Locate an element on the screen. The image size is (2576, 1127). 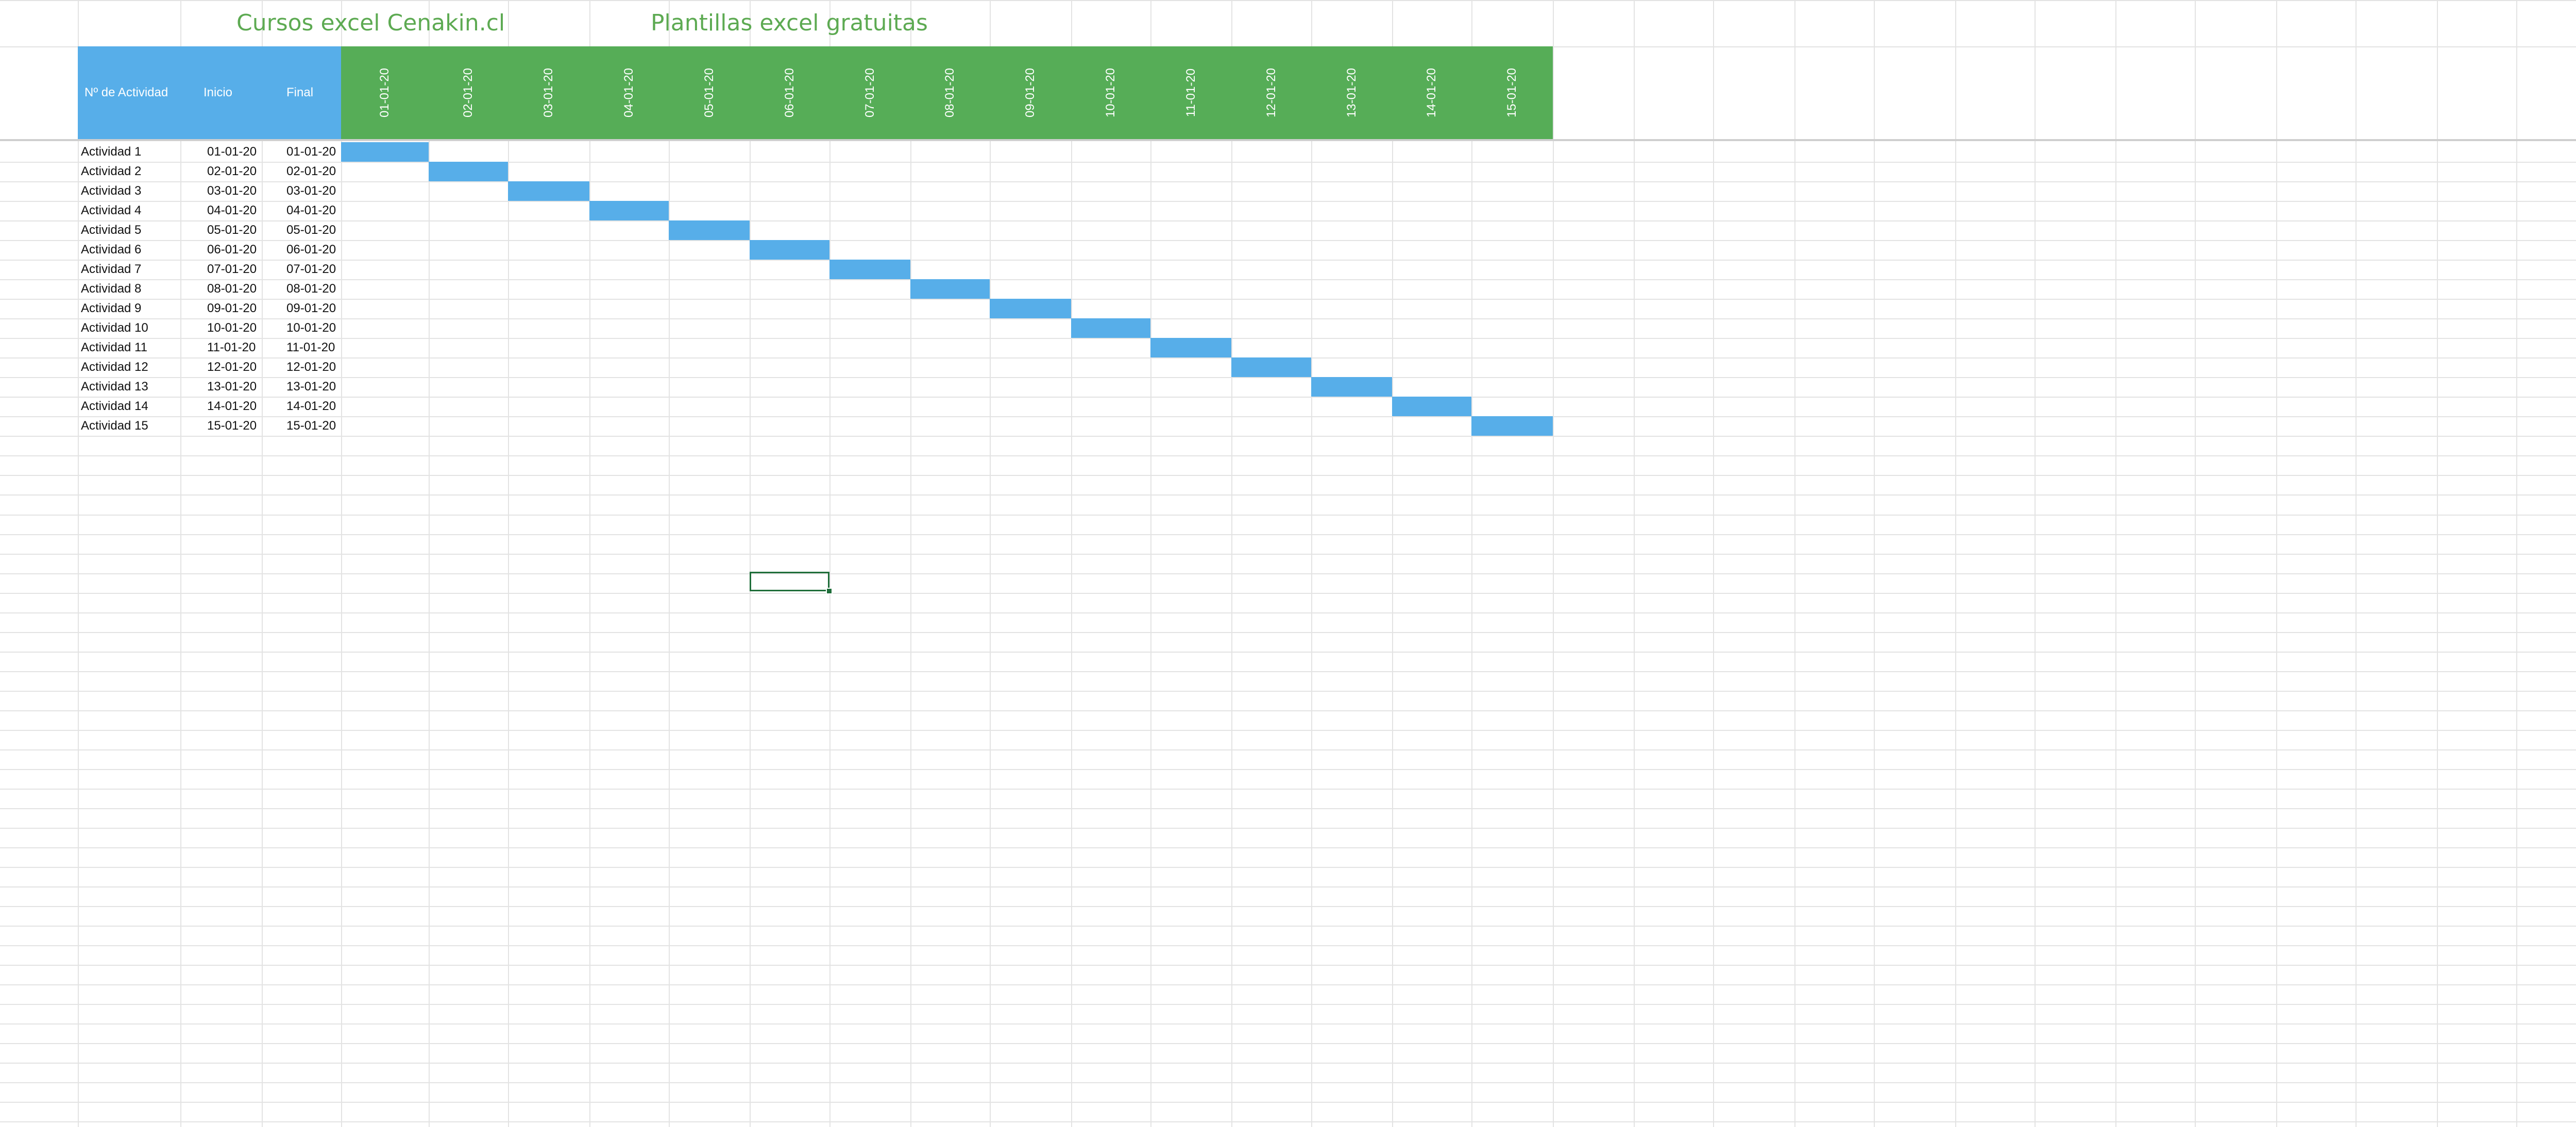
title-cursos-link: Cursos excel Cenakin.cl is located at coordinates (370, 23).